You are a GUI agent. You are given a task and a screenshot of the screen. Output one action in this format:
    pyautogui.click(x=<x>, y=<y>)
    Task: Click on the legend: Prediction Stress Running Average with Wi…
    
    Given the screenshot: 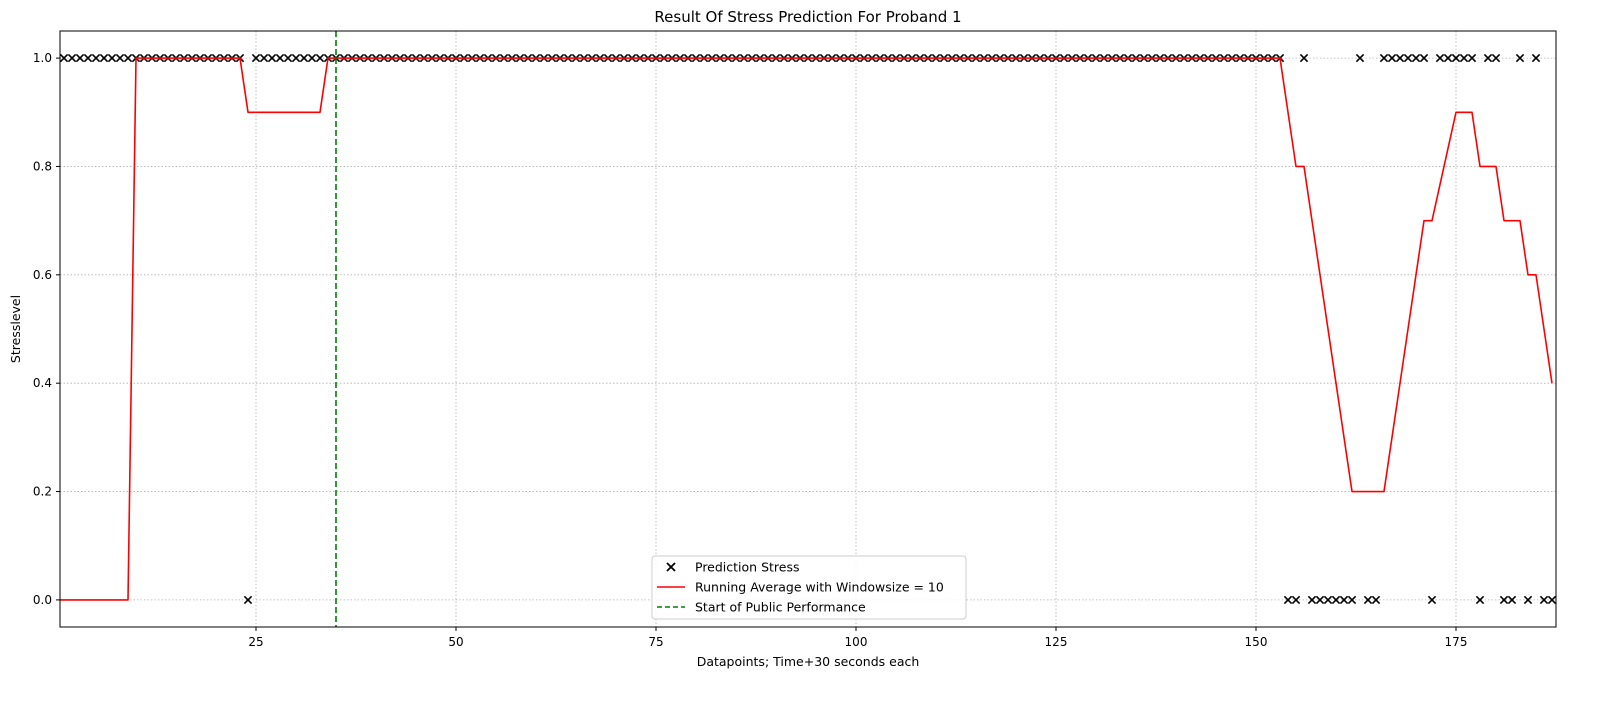 What is the action you would take?
    pyautogui.click(x=809, y=587)
    